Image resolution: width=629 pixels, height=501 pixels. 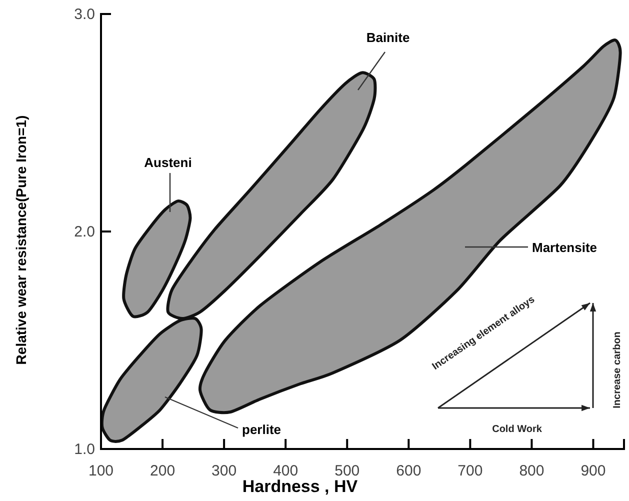 What do you see at coordinates (470, 471) in the screenshot?
I see `x-tick-label: 700` at bounding box center [470, 471].